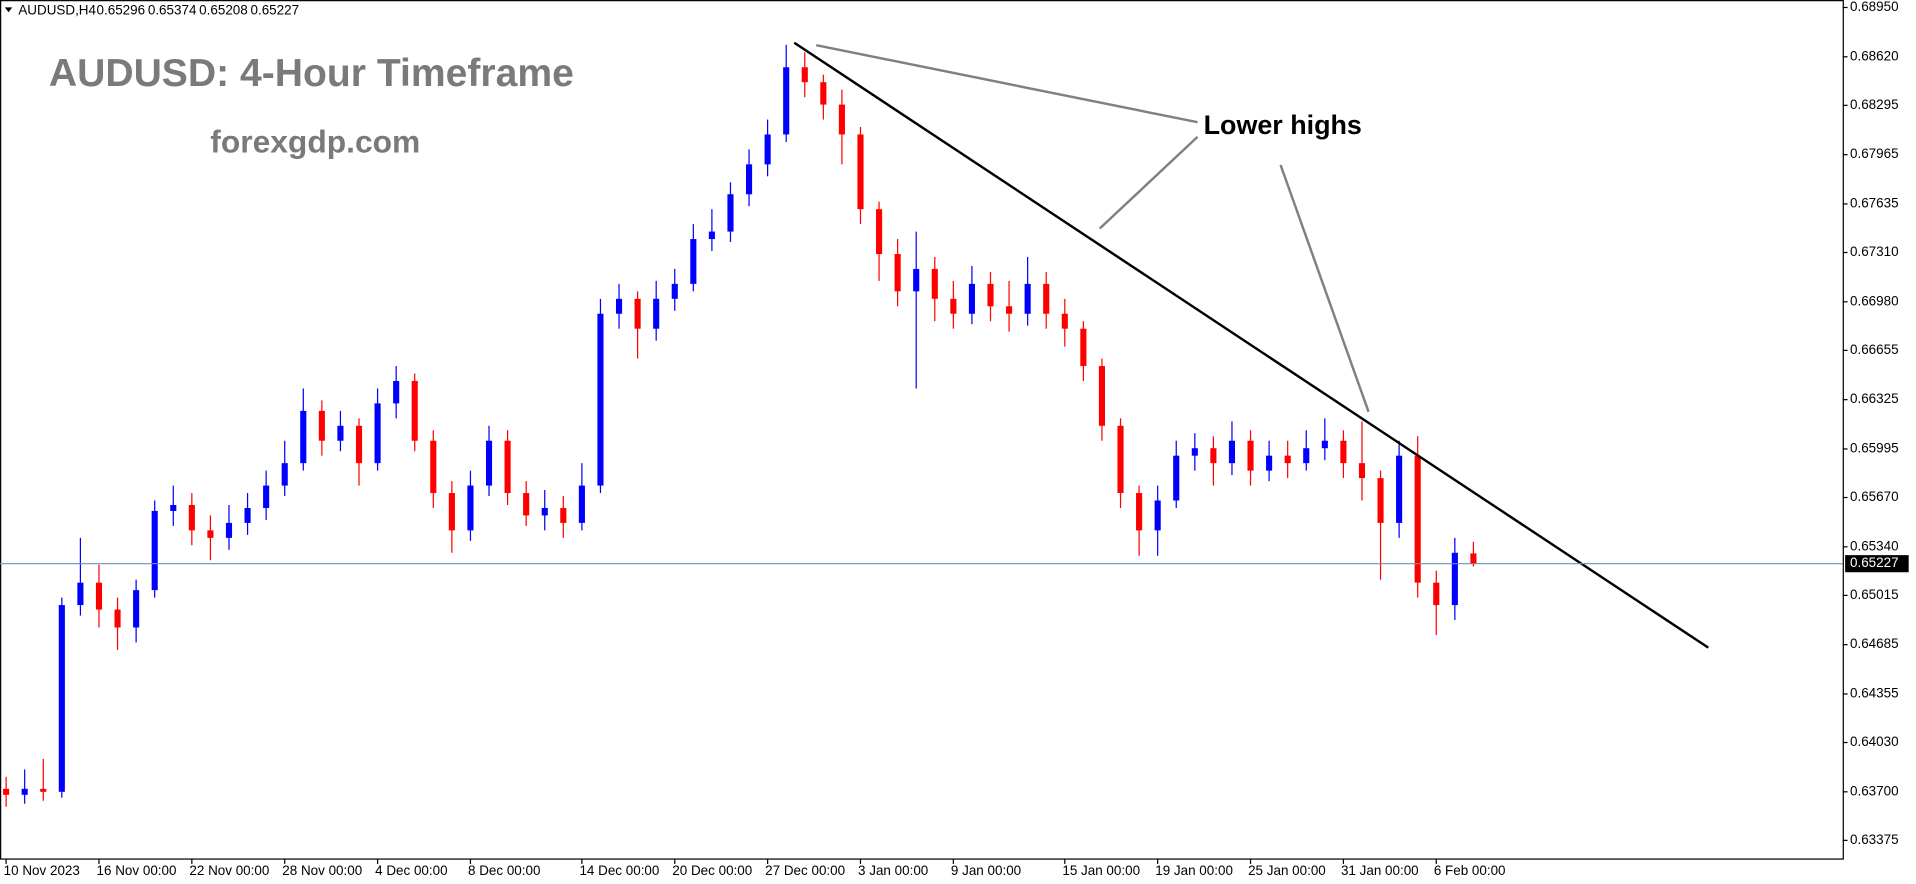  I want to click on y-tick-label: 0.68620, so click(1874, 55).